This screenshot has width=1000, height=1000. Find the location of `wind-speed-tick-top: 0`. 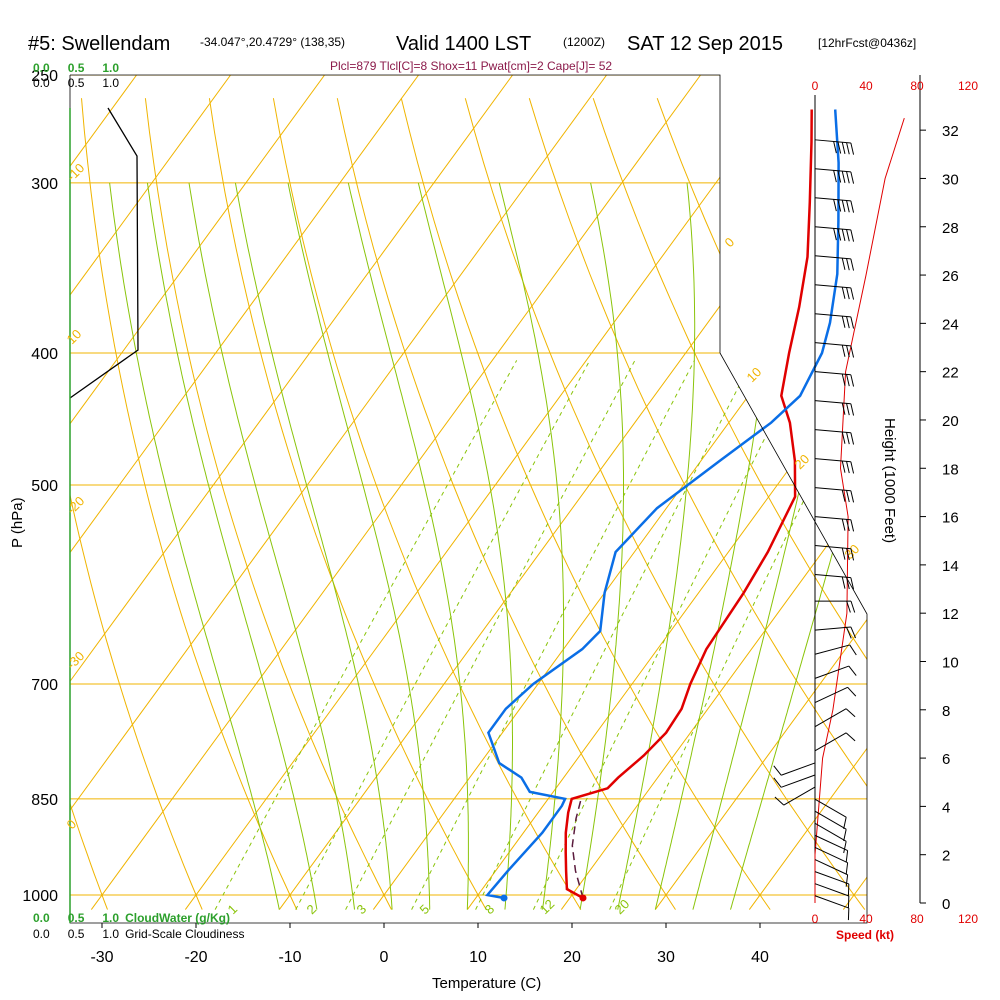

wind-speed-tick-top: 0 is located at coordinates (815, 86).